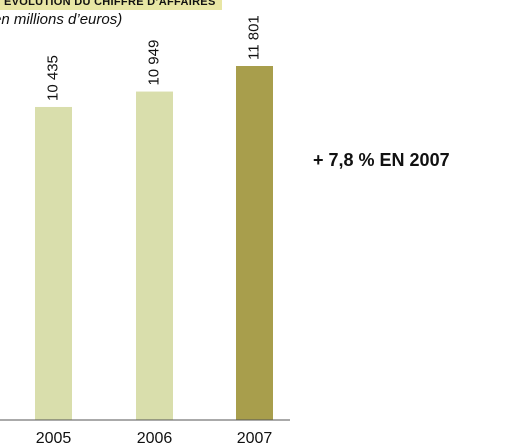  I want to click on x-tick-label-2006: 2006, so click(155, 438).